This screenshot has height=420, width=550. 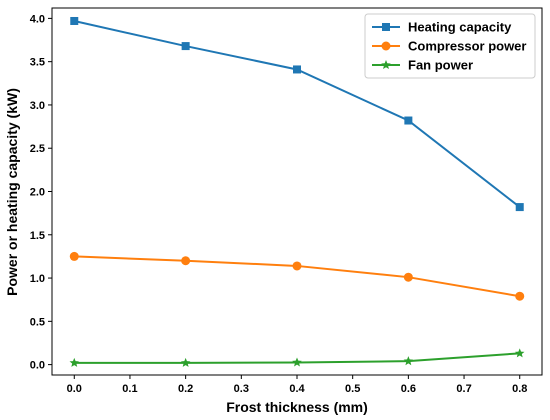 What do you see at coordinates (37, 366) in the screenshot?
I see `y-tick-label: 0.0` at bounding box center [37, 366].